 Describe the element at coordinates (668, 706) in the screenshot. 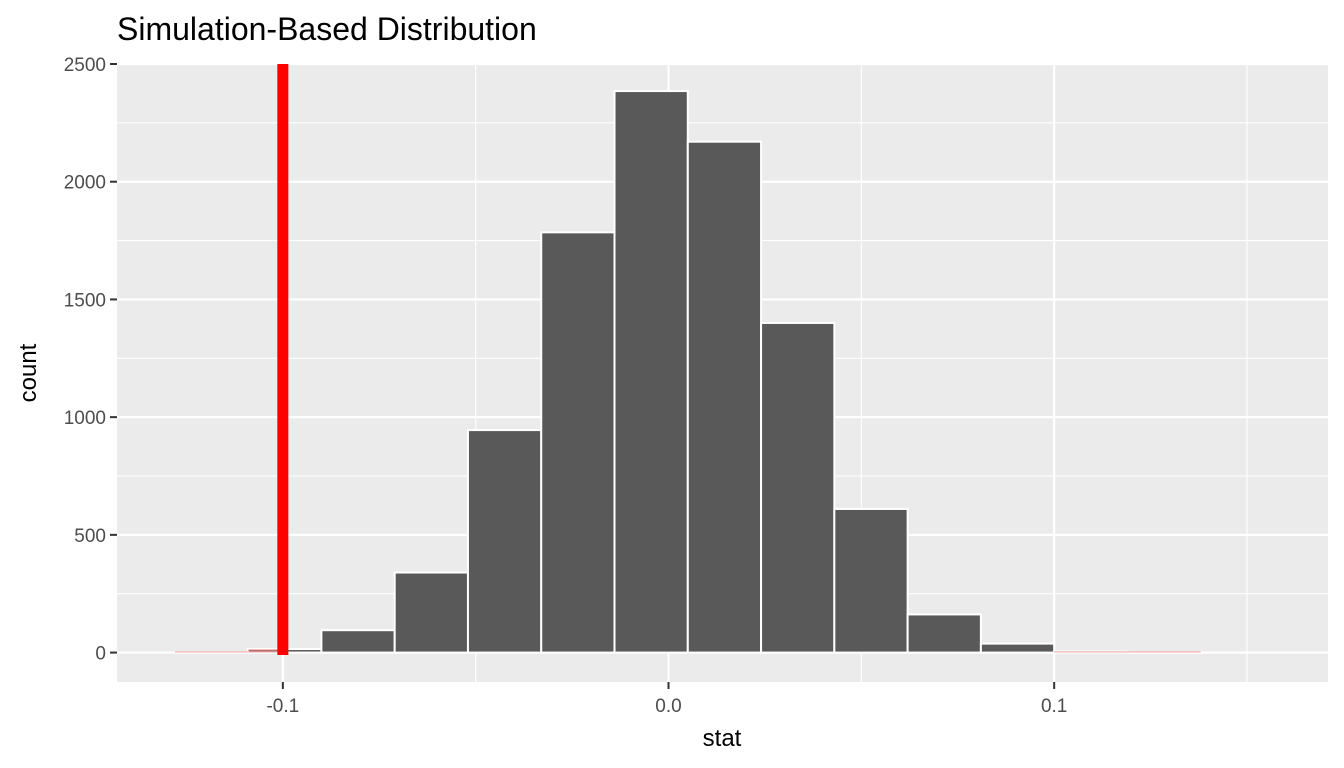

I see `x-tick-label: 0.0` at that location.